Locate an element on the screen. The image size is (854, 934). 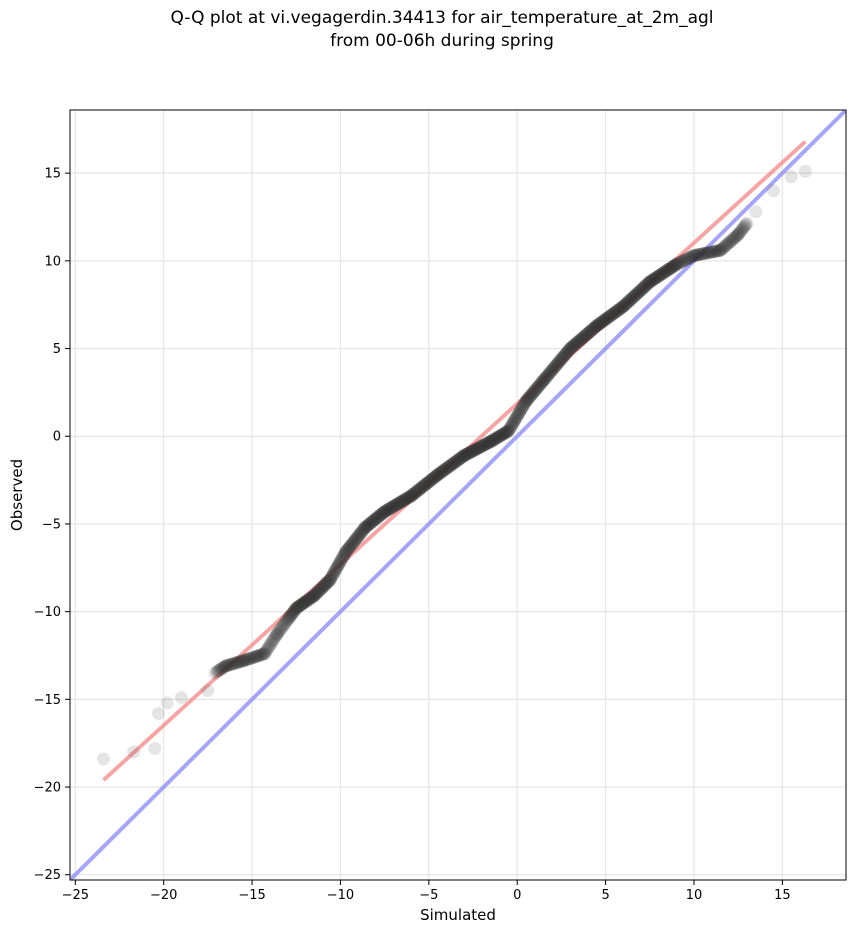
x-axis-label: Simulated is located at coordinates (458, 915).